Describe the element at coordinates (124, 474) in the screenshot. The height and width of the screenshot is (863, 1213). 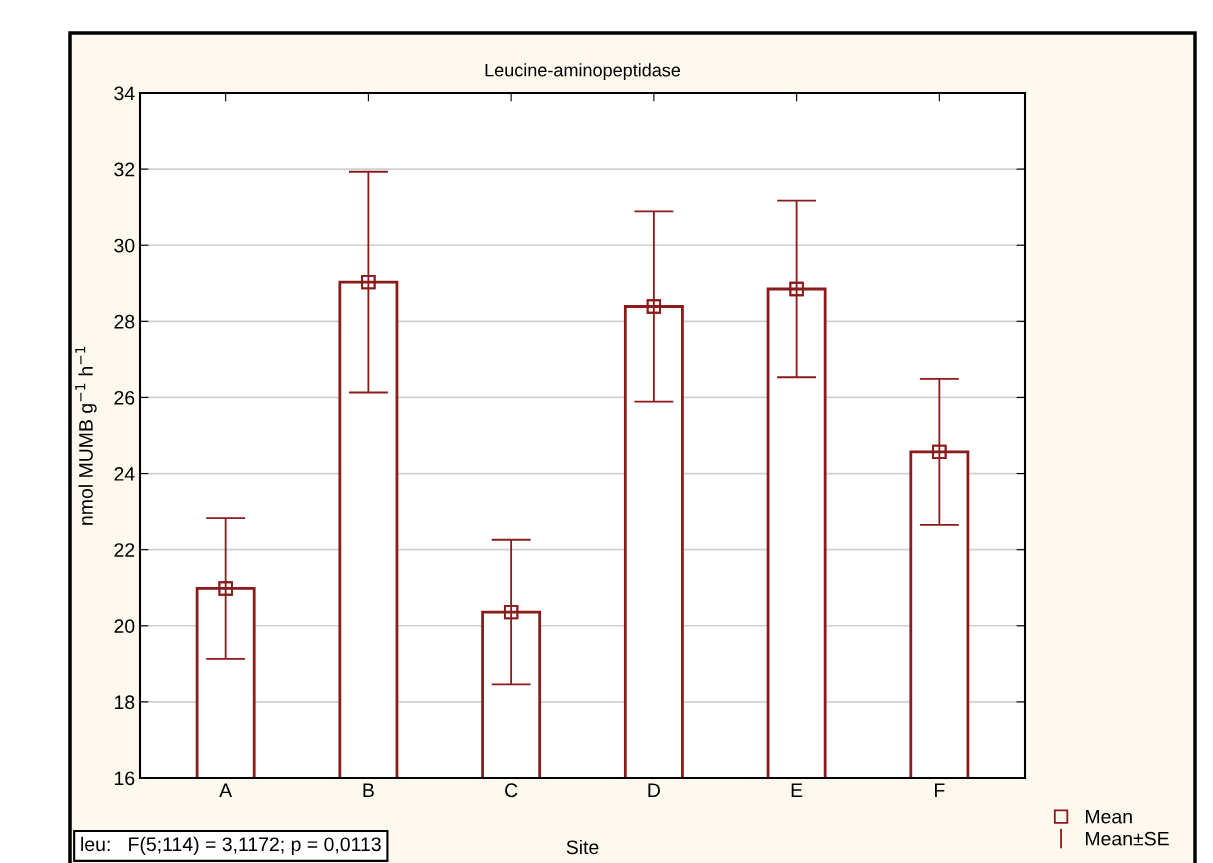
I see `y-tick-label: 24` at that location.